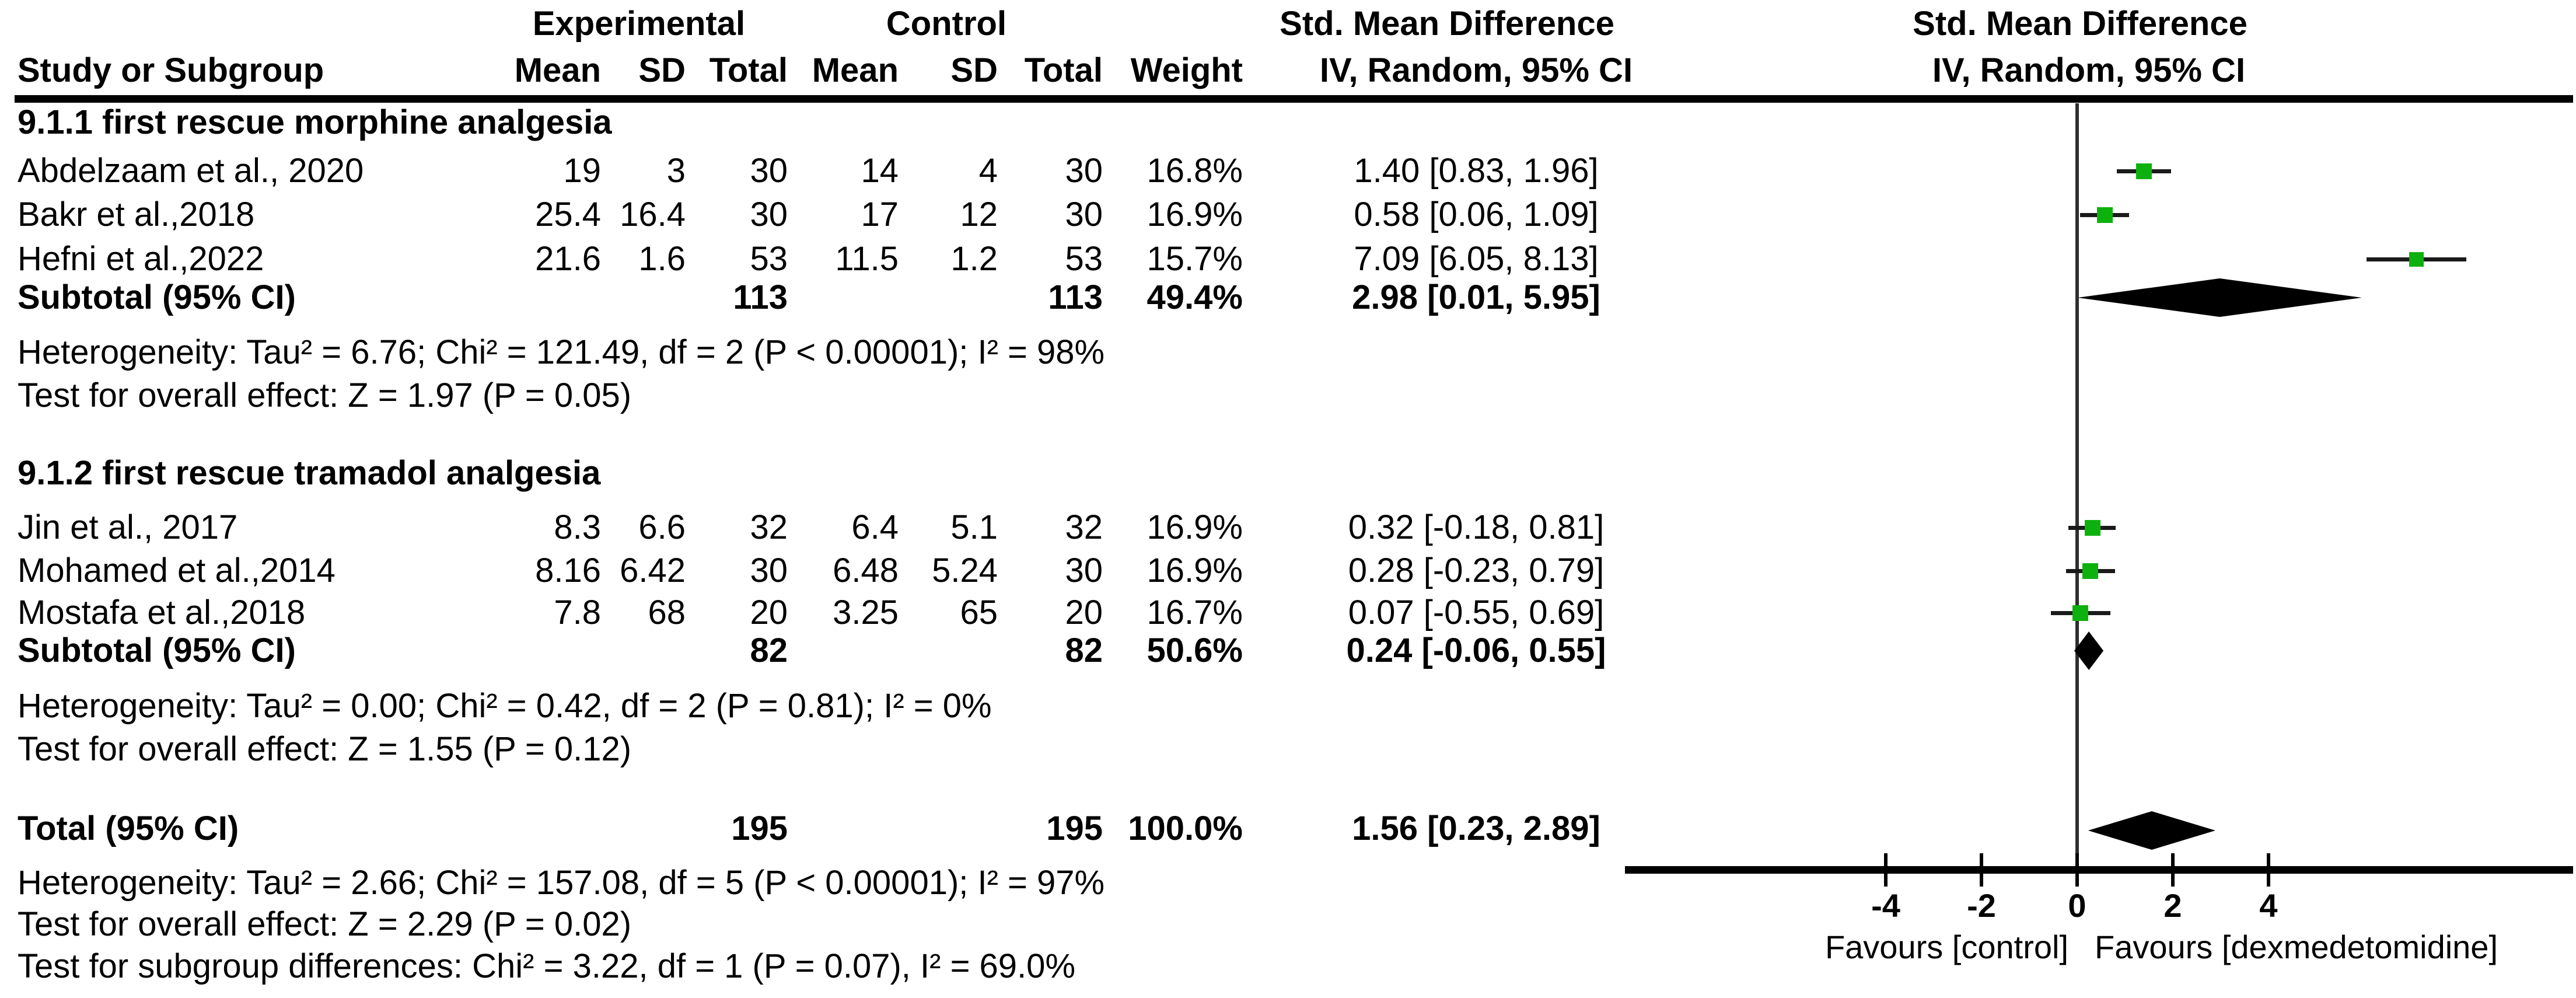  I want to click on study-name: Hefni et al.,2022, so click(141, 259).